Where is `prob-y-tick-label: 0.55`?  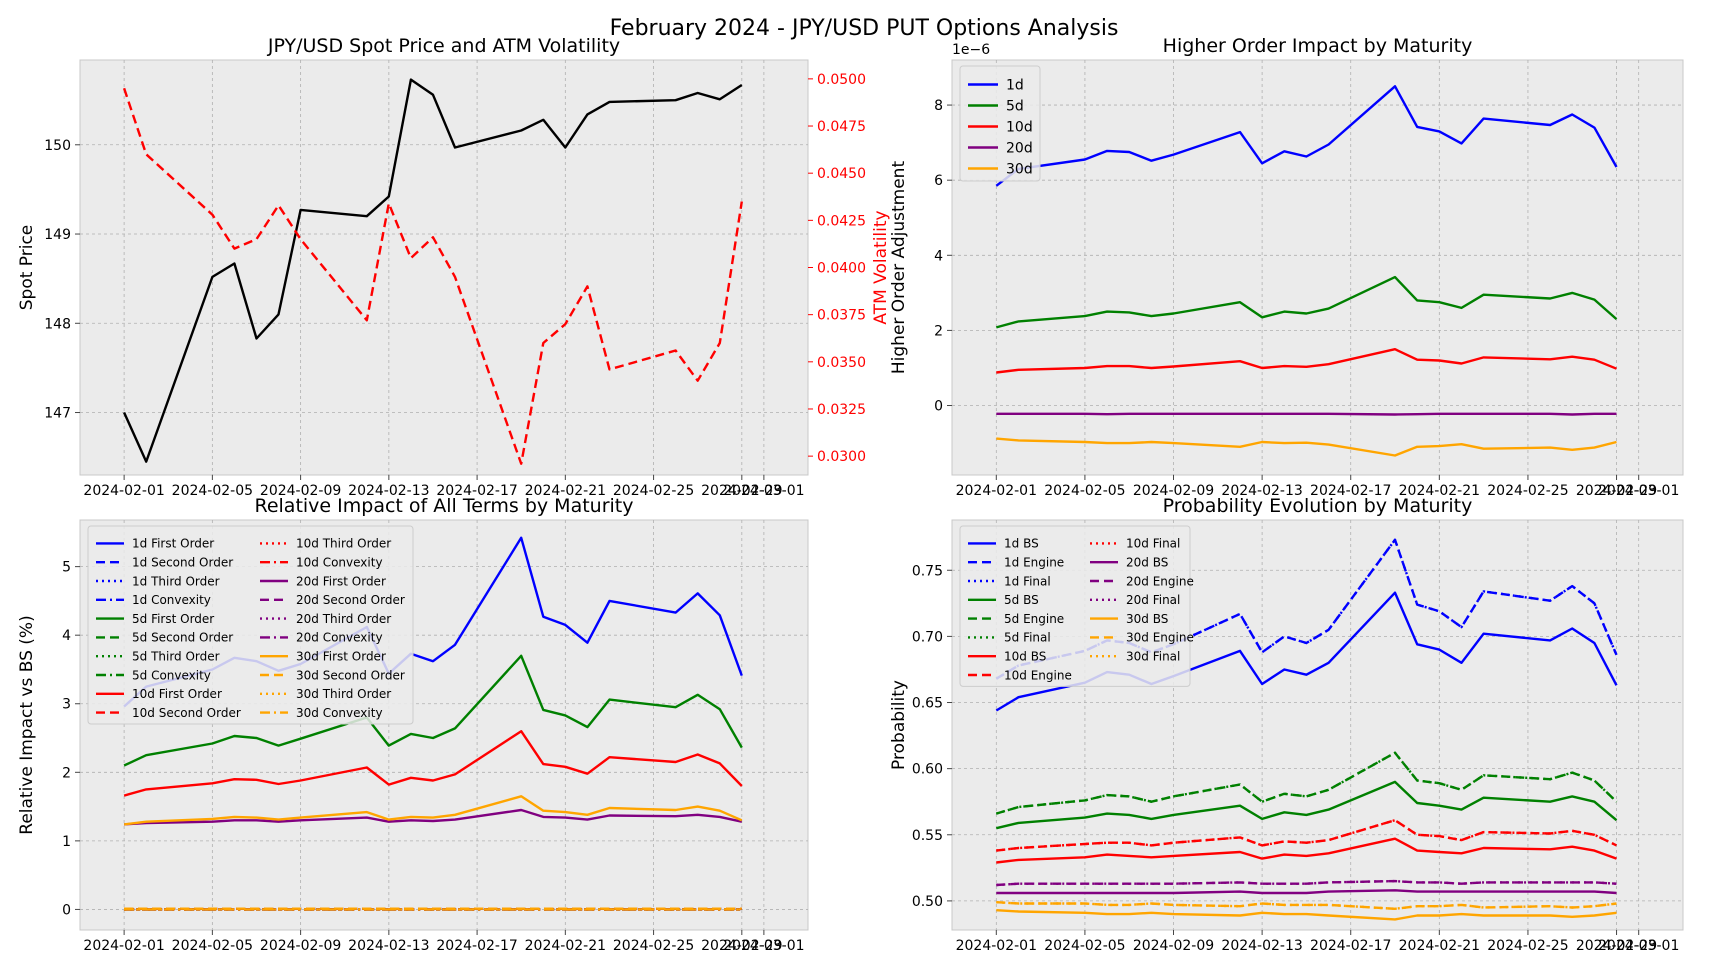
prob-y-tick-label: 0.55 is located at coordinates (927, 836).